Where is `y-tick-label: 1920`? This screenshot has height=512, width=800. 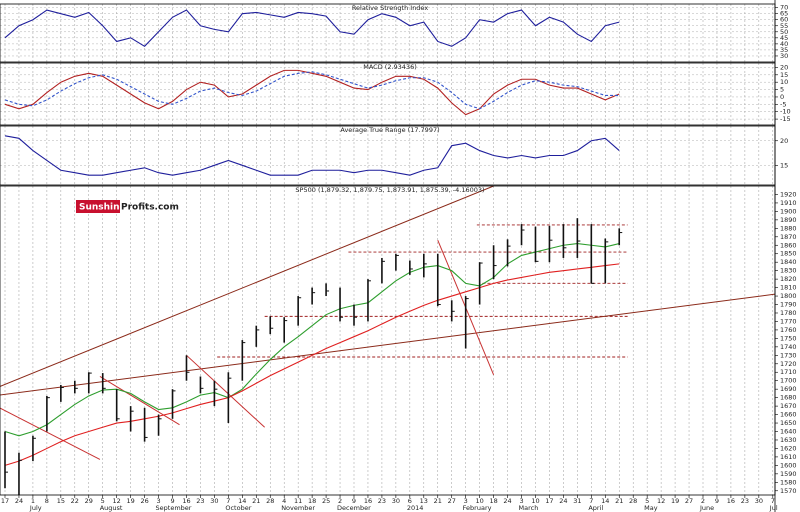 y-tick-label: 1920 is located at coordinates (788, 194).